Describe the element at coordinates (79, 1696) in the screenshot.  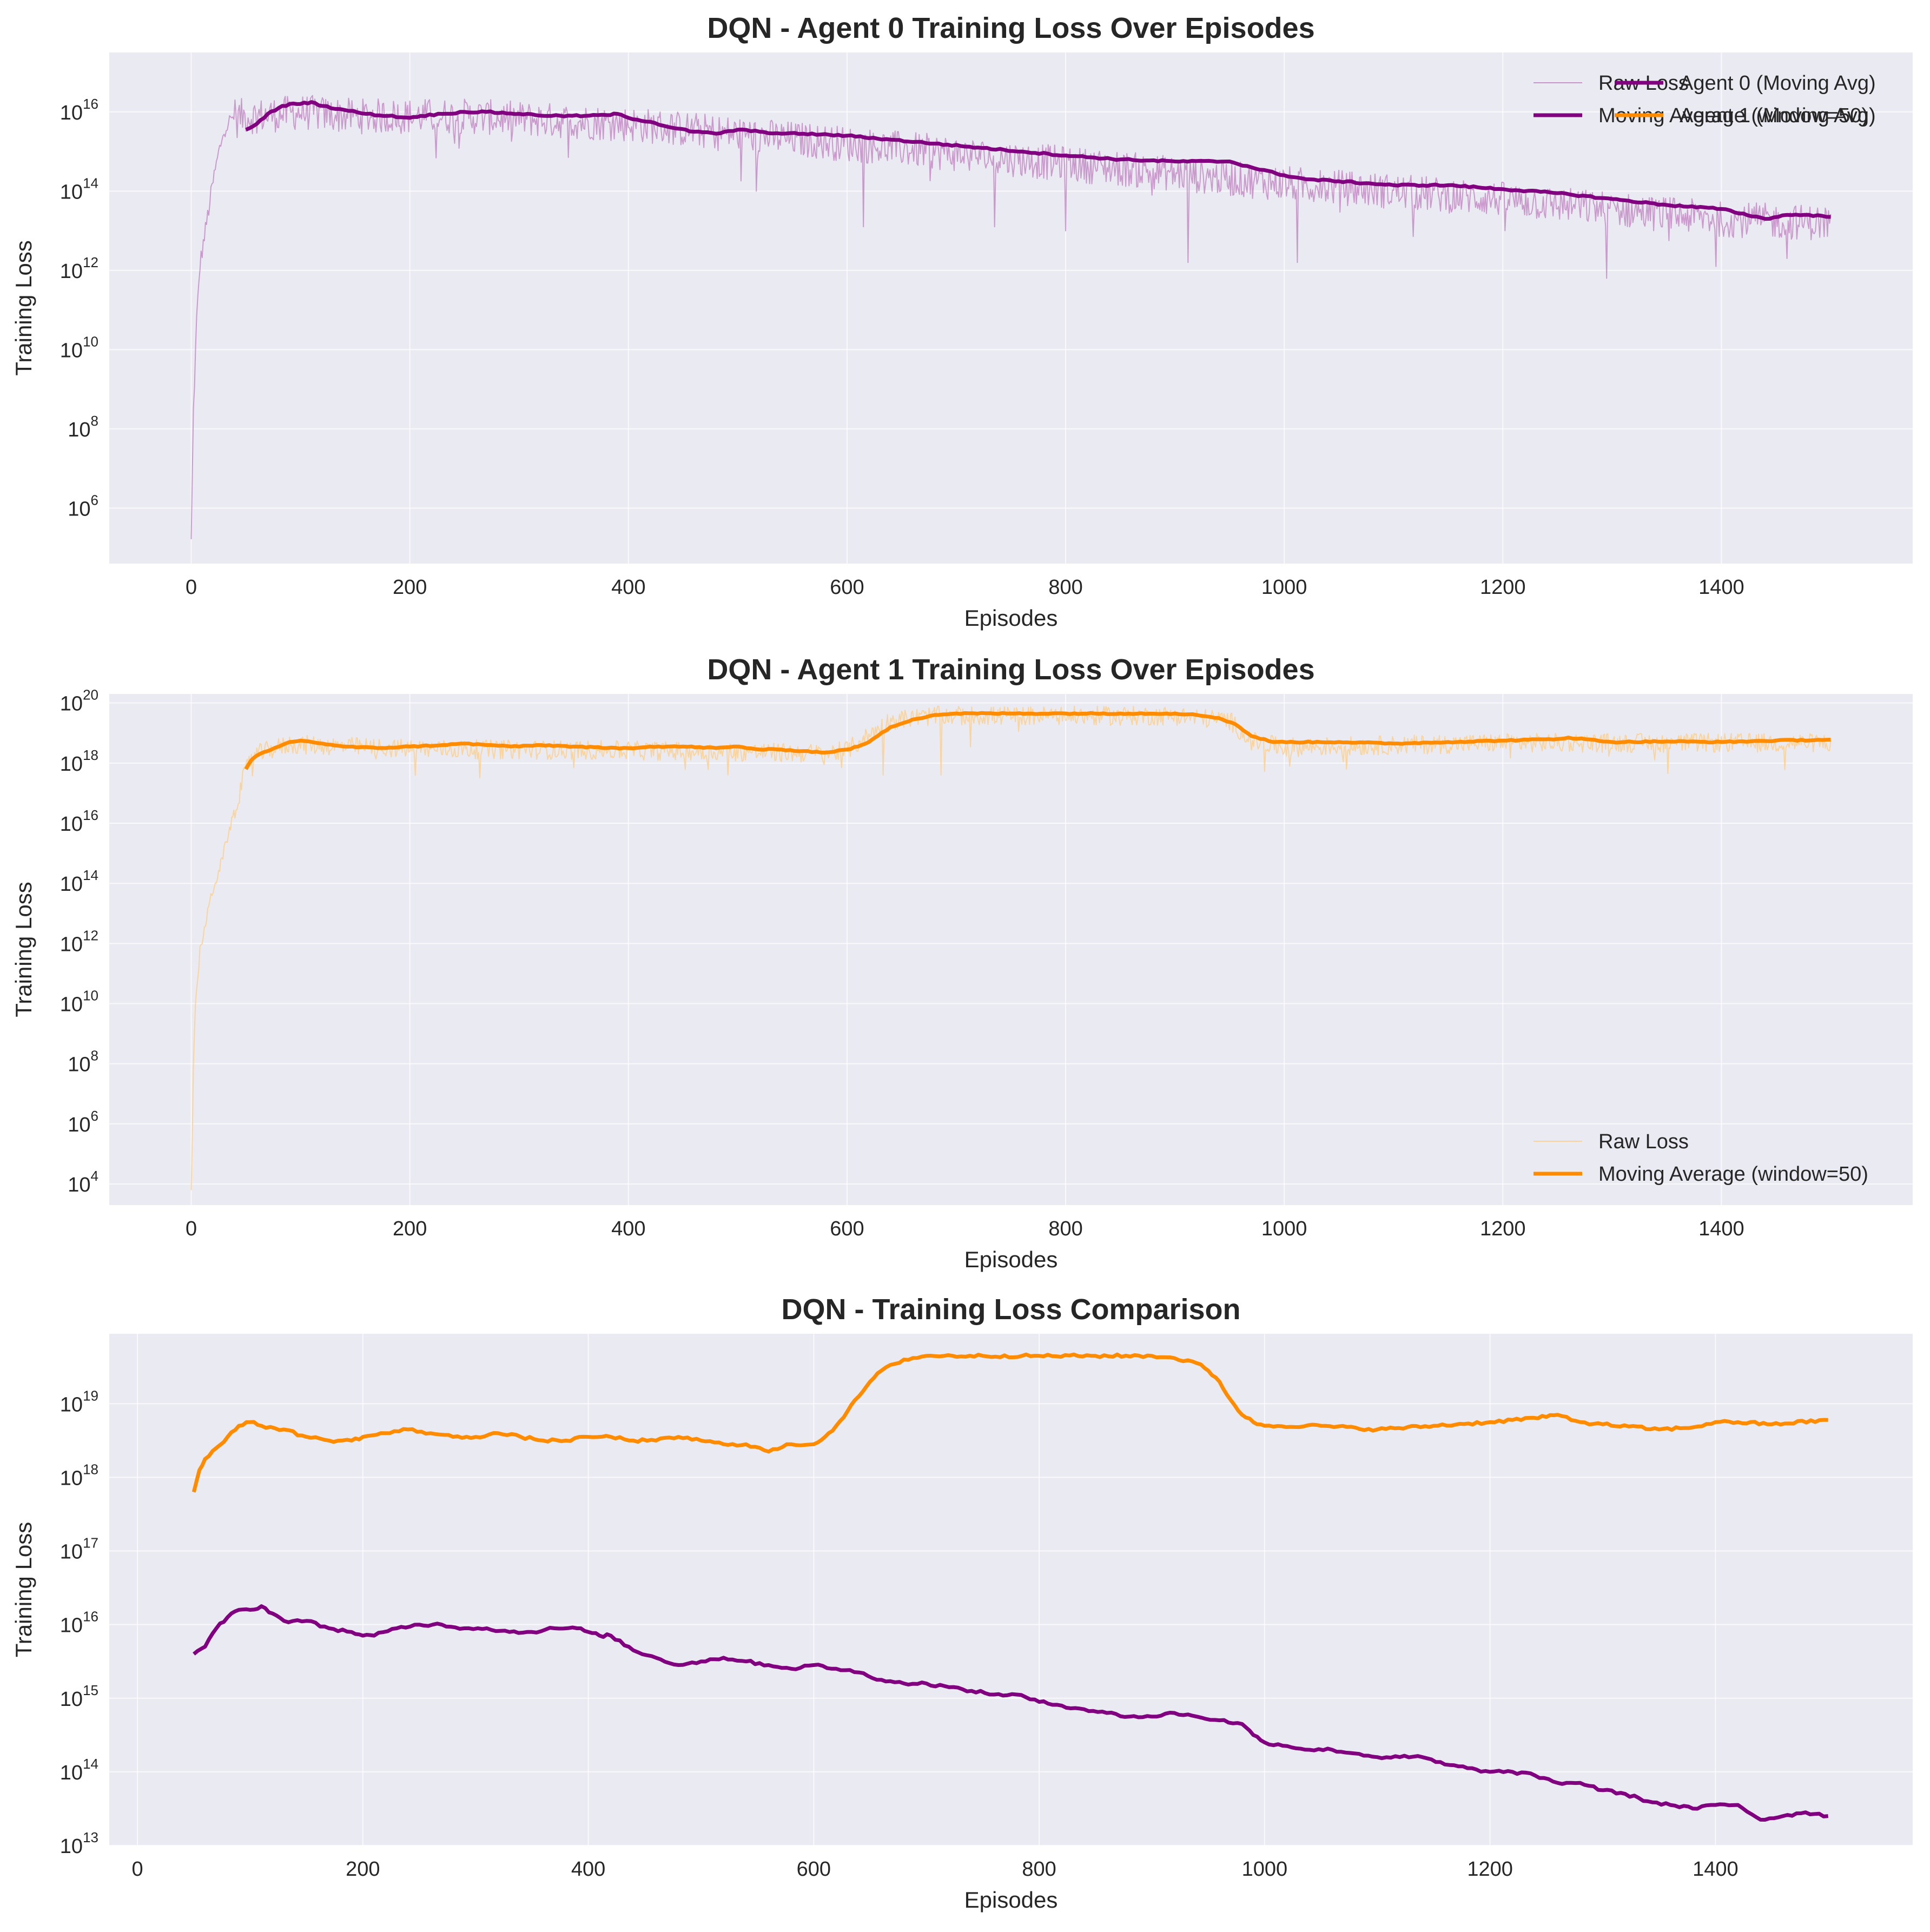
I see `y-tick-label: 10¹⁵` at that location.